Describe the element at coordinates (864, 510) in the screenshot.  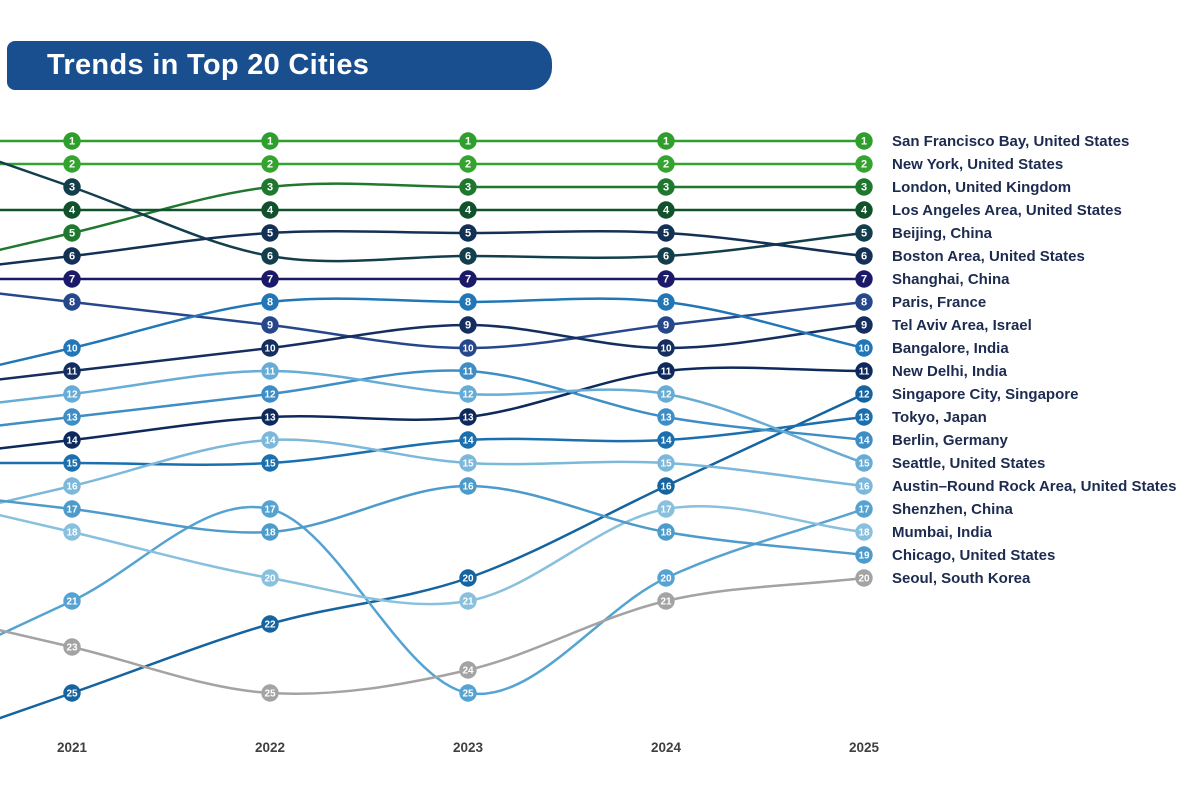
I see `rank-node-number: 17` at that location.